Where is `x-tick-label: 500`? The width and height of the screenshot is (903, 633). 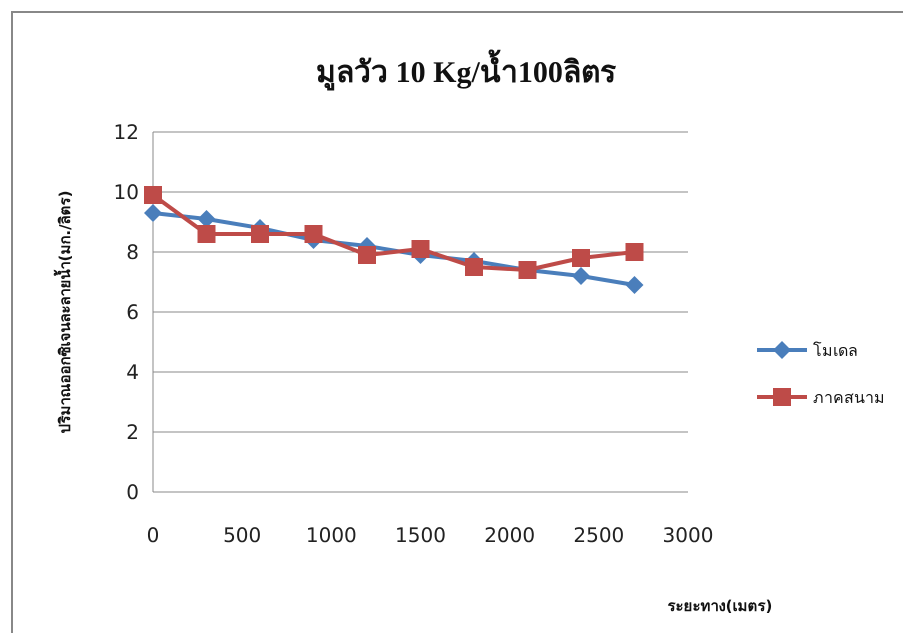
x-tick-label: 500 is located at coordinates (242, 535).